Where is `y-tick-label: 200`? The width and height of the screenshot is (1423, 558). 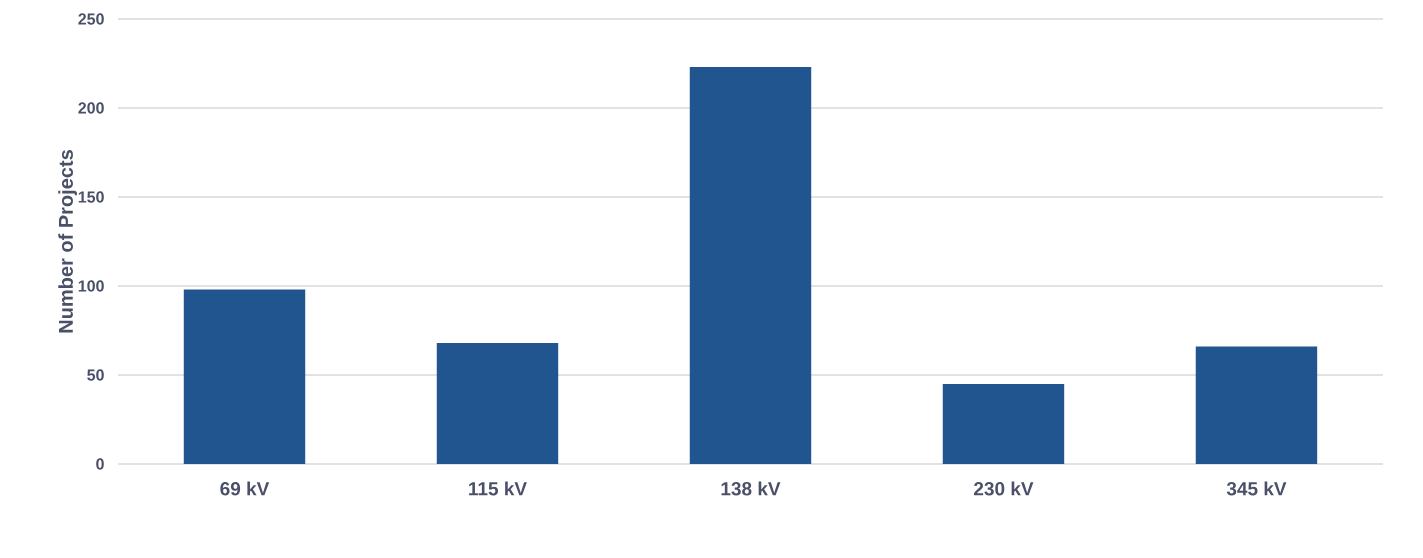 y-tick-label: 200 is located at coordinates (91, 108).